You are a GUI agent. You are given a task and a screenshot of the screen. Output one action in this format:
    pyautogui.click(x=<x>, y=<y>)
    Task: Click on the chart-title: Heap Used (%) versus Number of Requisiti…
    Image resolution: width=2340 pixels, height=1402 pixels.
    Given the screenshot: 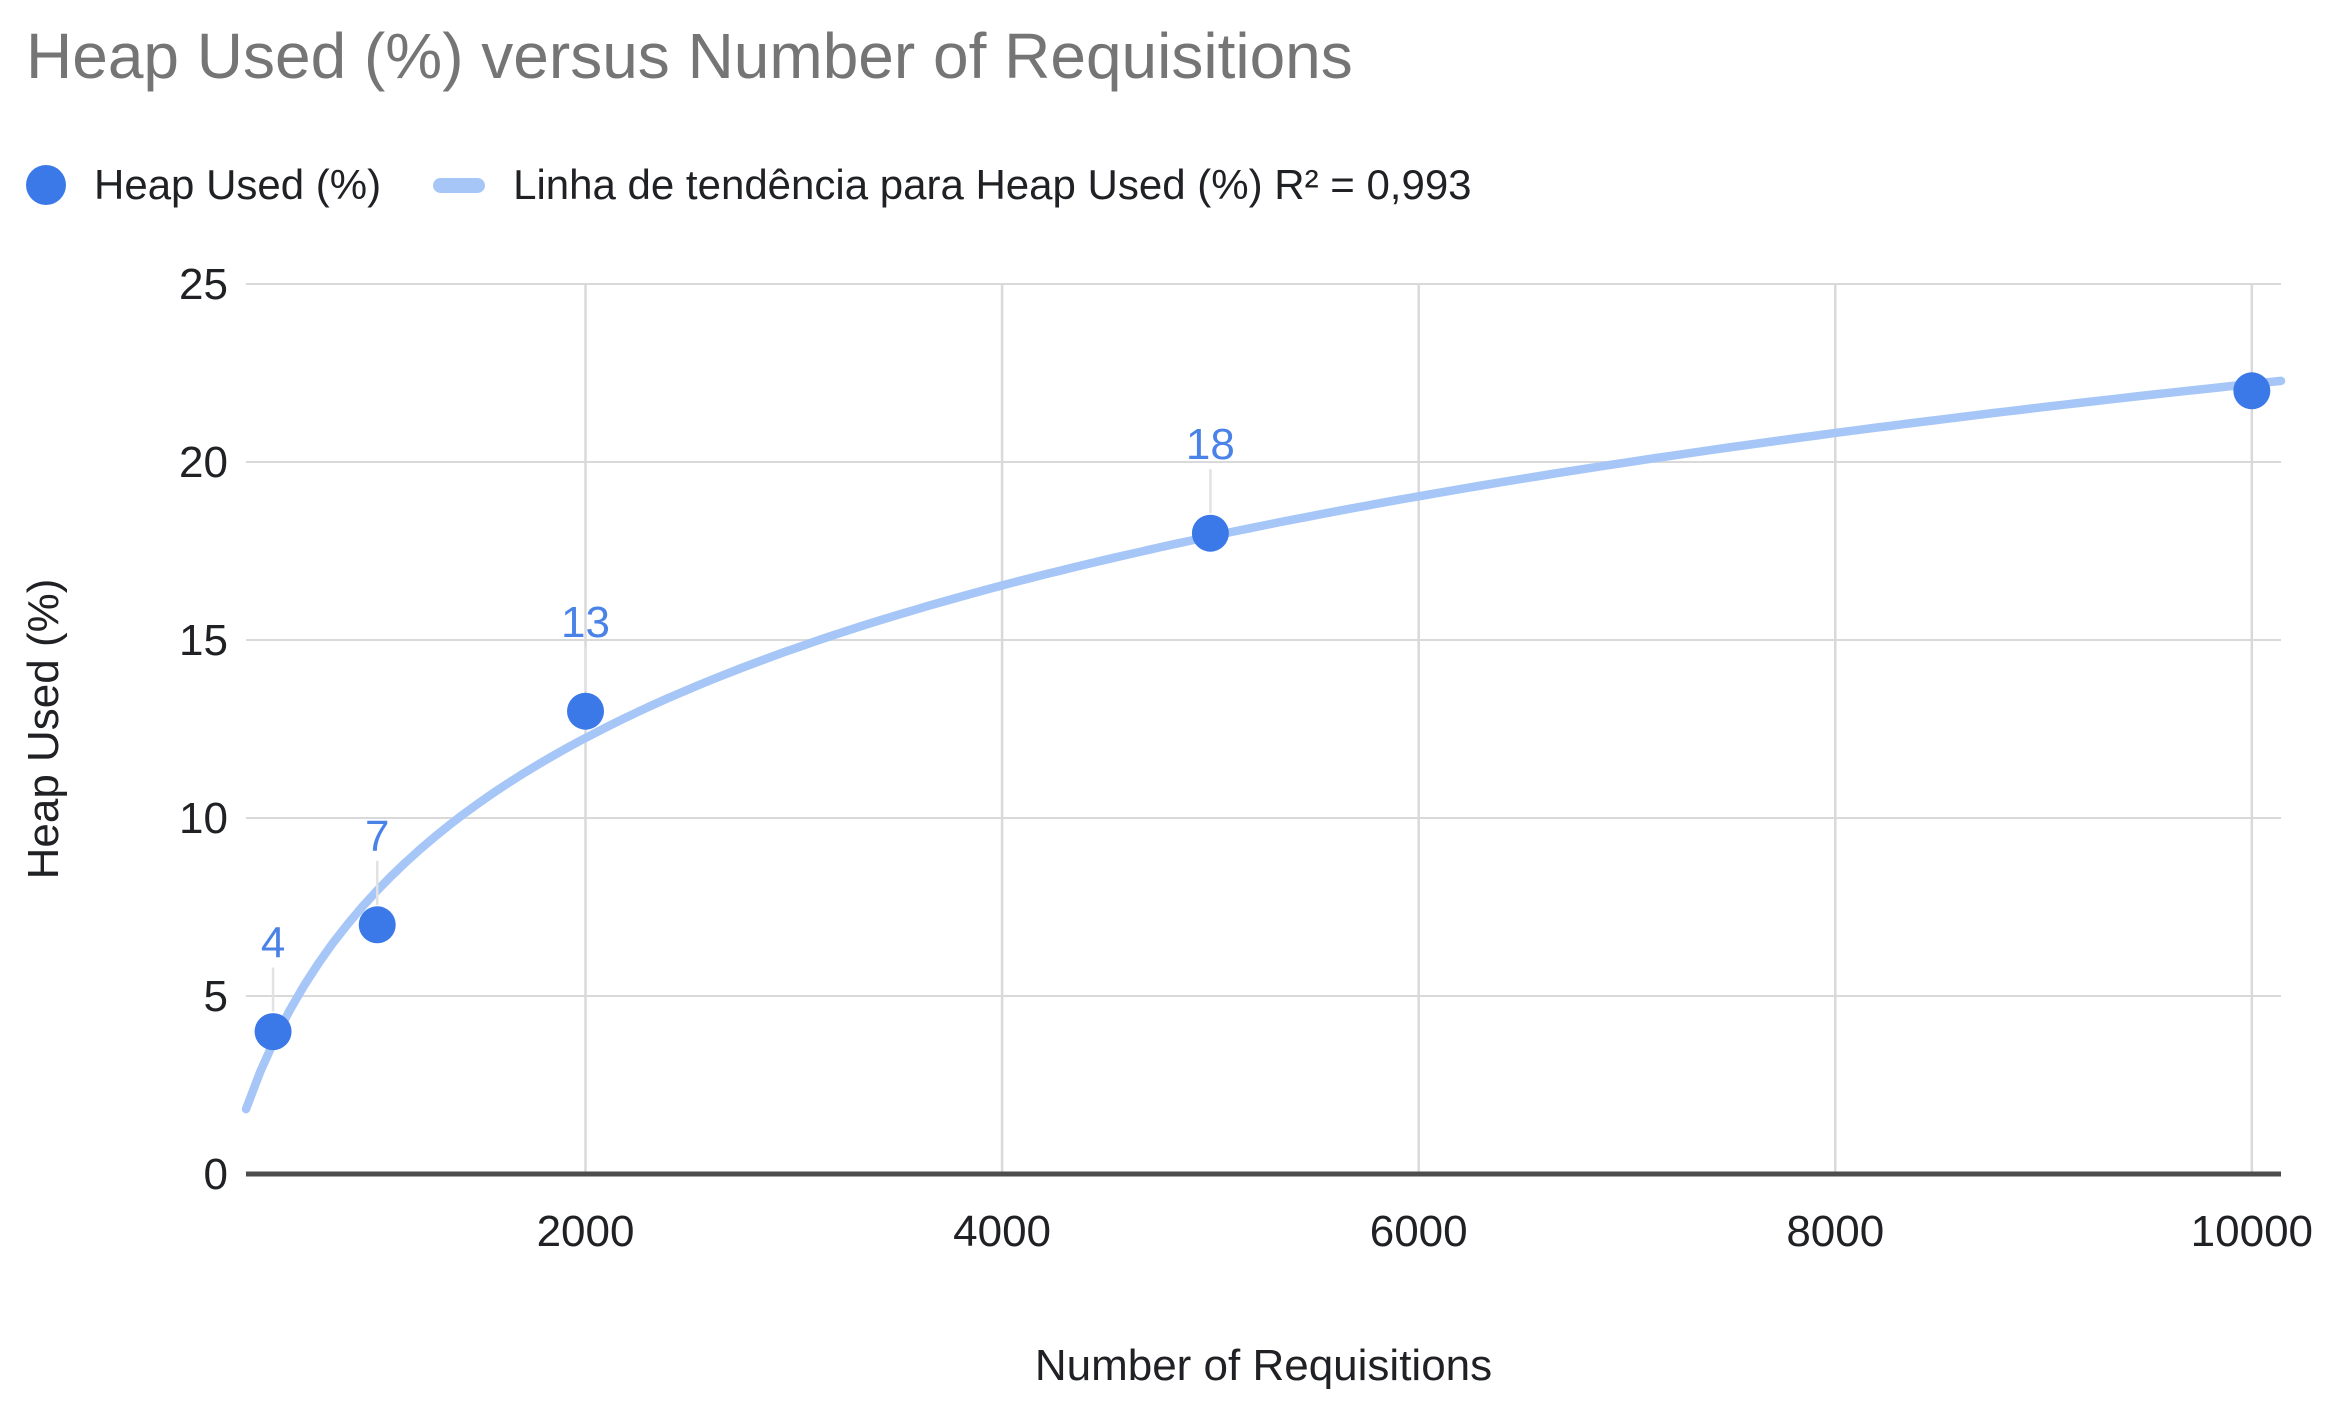 What is the action you would take?
    pyautogui.click(x=689, y=56)
    